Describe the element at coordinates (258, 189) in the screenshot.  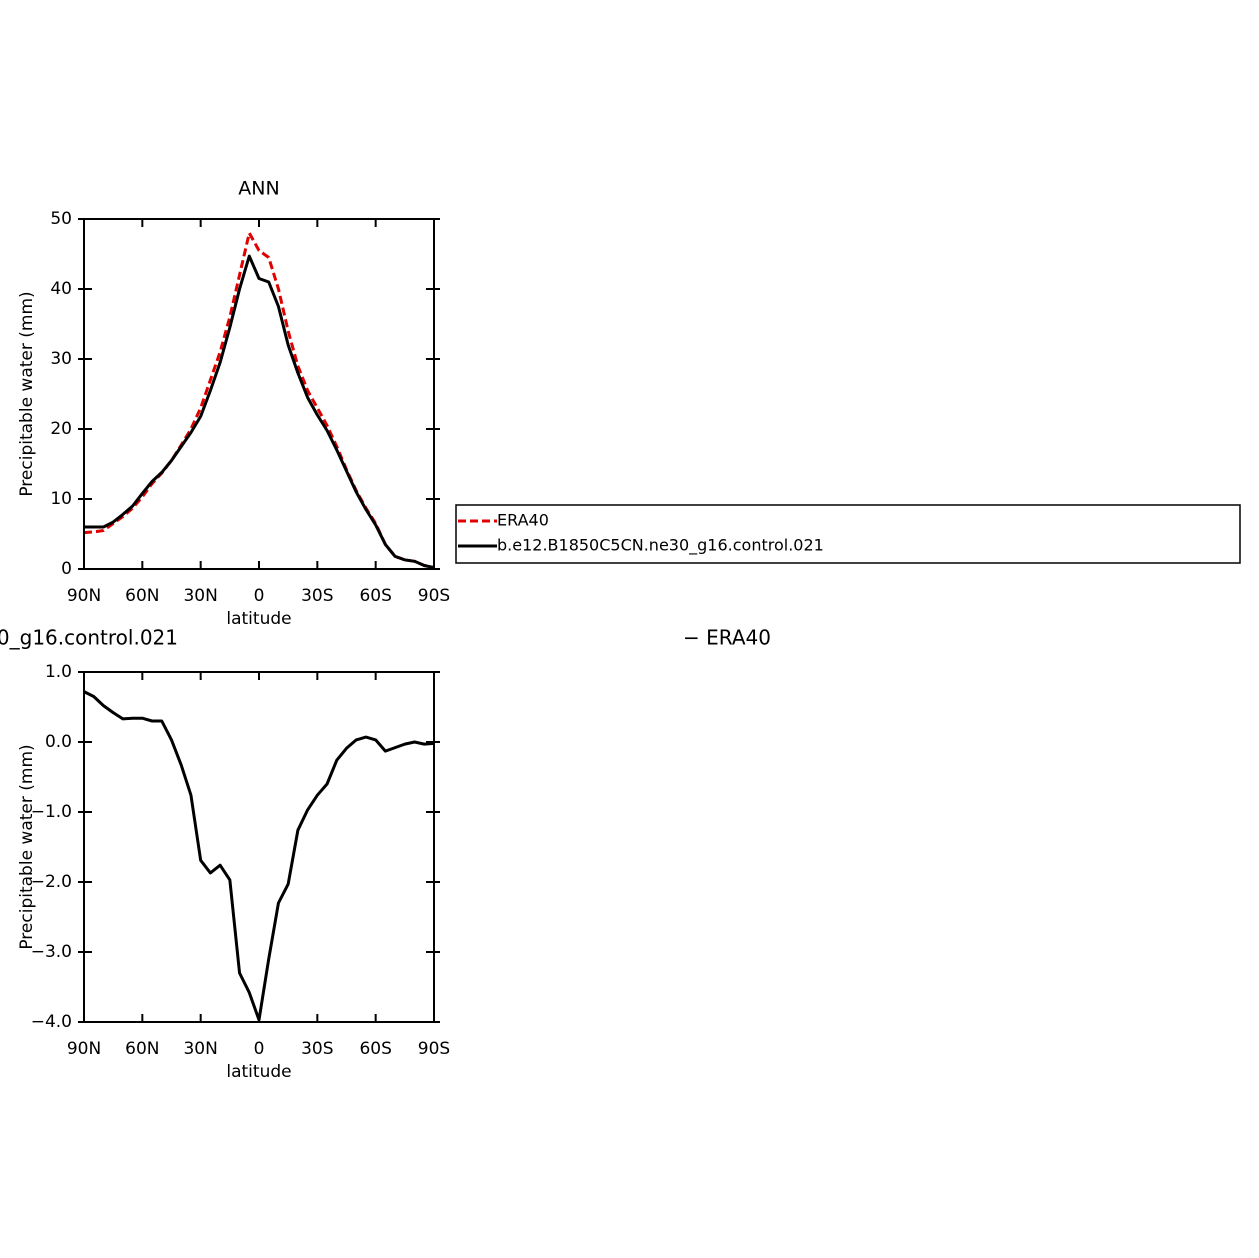
I see `chart-title: ANN` at that location.